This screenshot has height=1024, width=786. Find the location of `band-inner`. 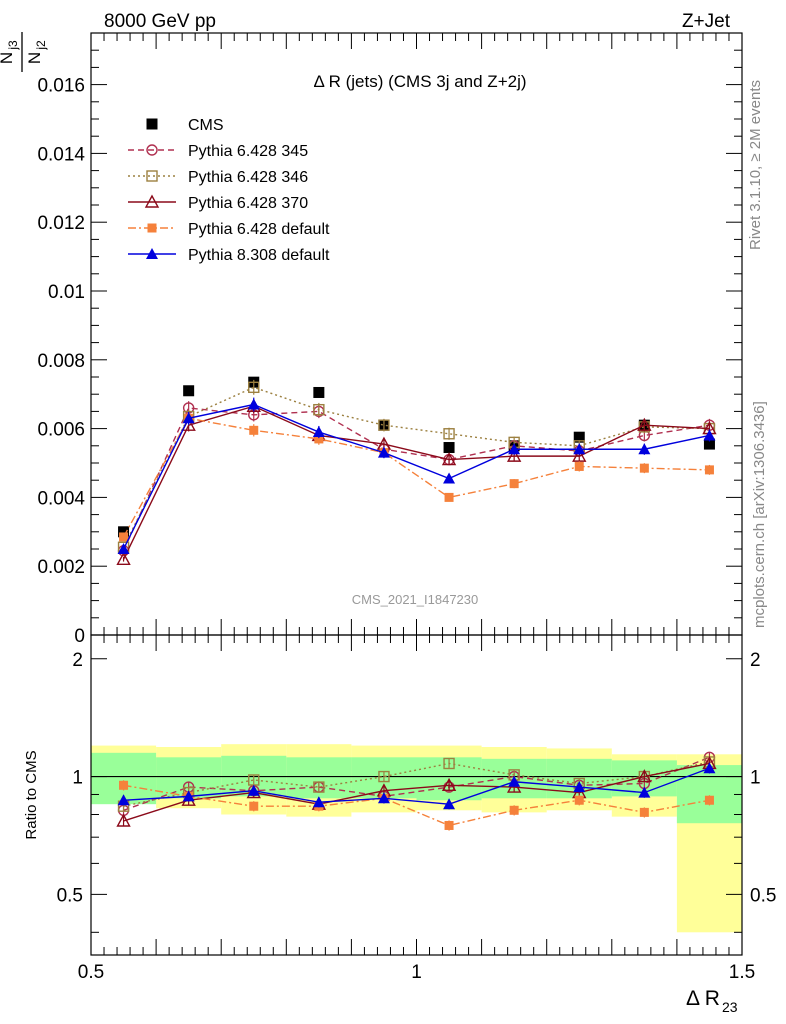

band-inner is located at coordinates (709, 794).